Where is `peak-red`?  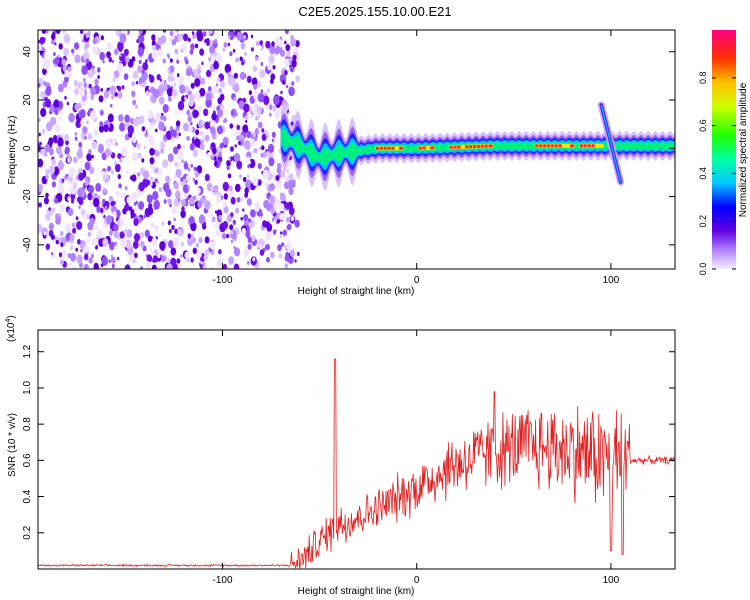 peak-red is located at coordinates (572, 146).